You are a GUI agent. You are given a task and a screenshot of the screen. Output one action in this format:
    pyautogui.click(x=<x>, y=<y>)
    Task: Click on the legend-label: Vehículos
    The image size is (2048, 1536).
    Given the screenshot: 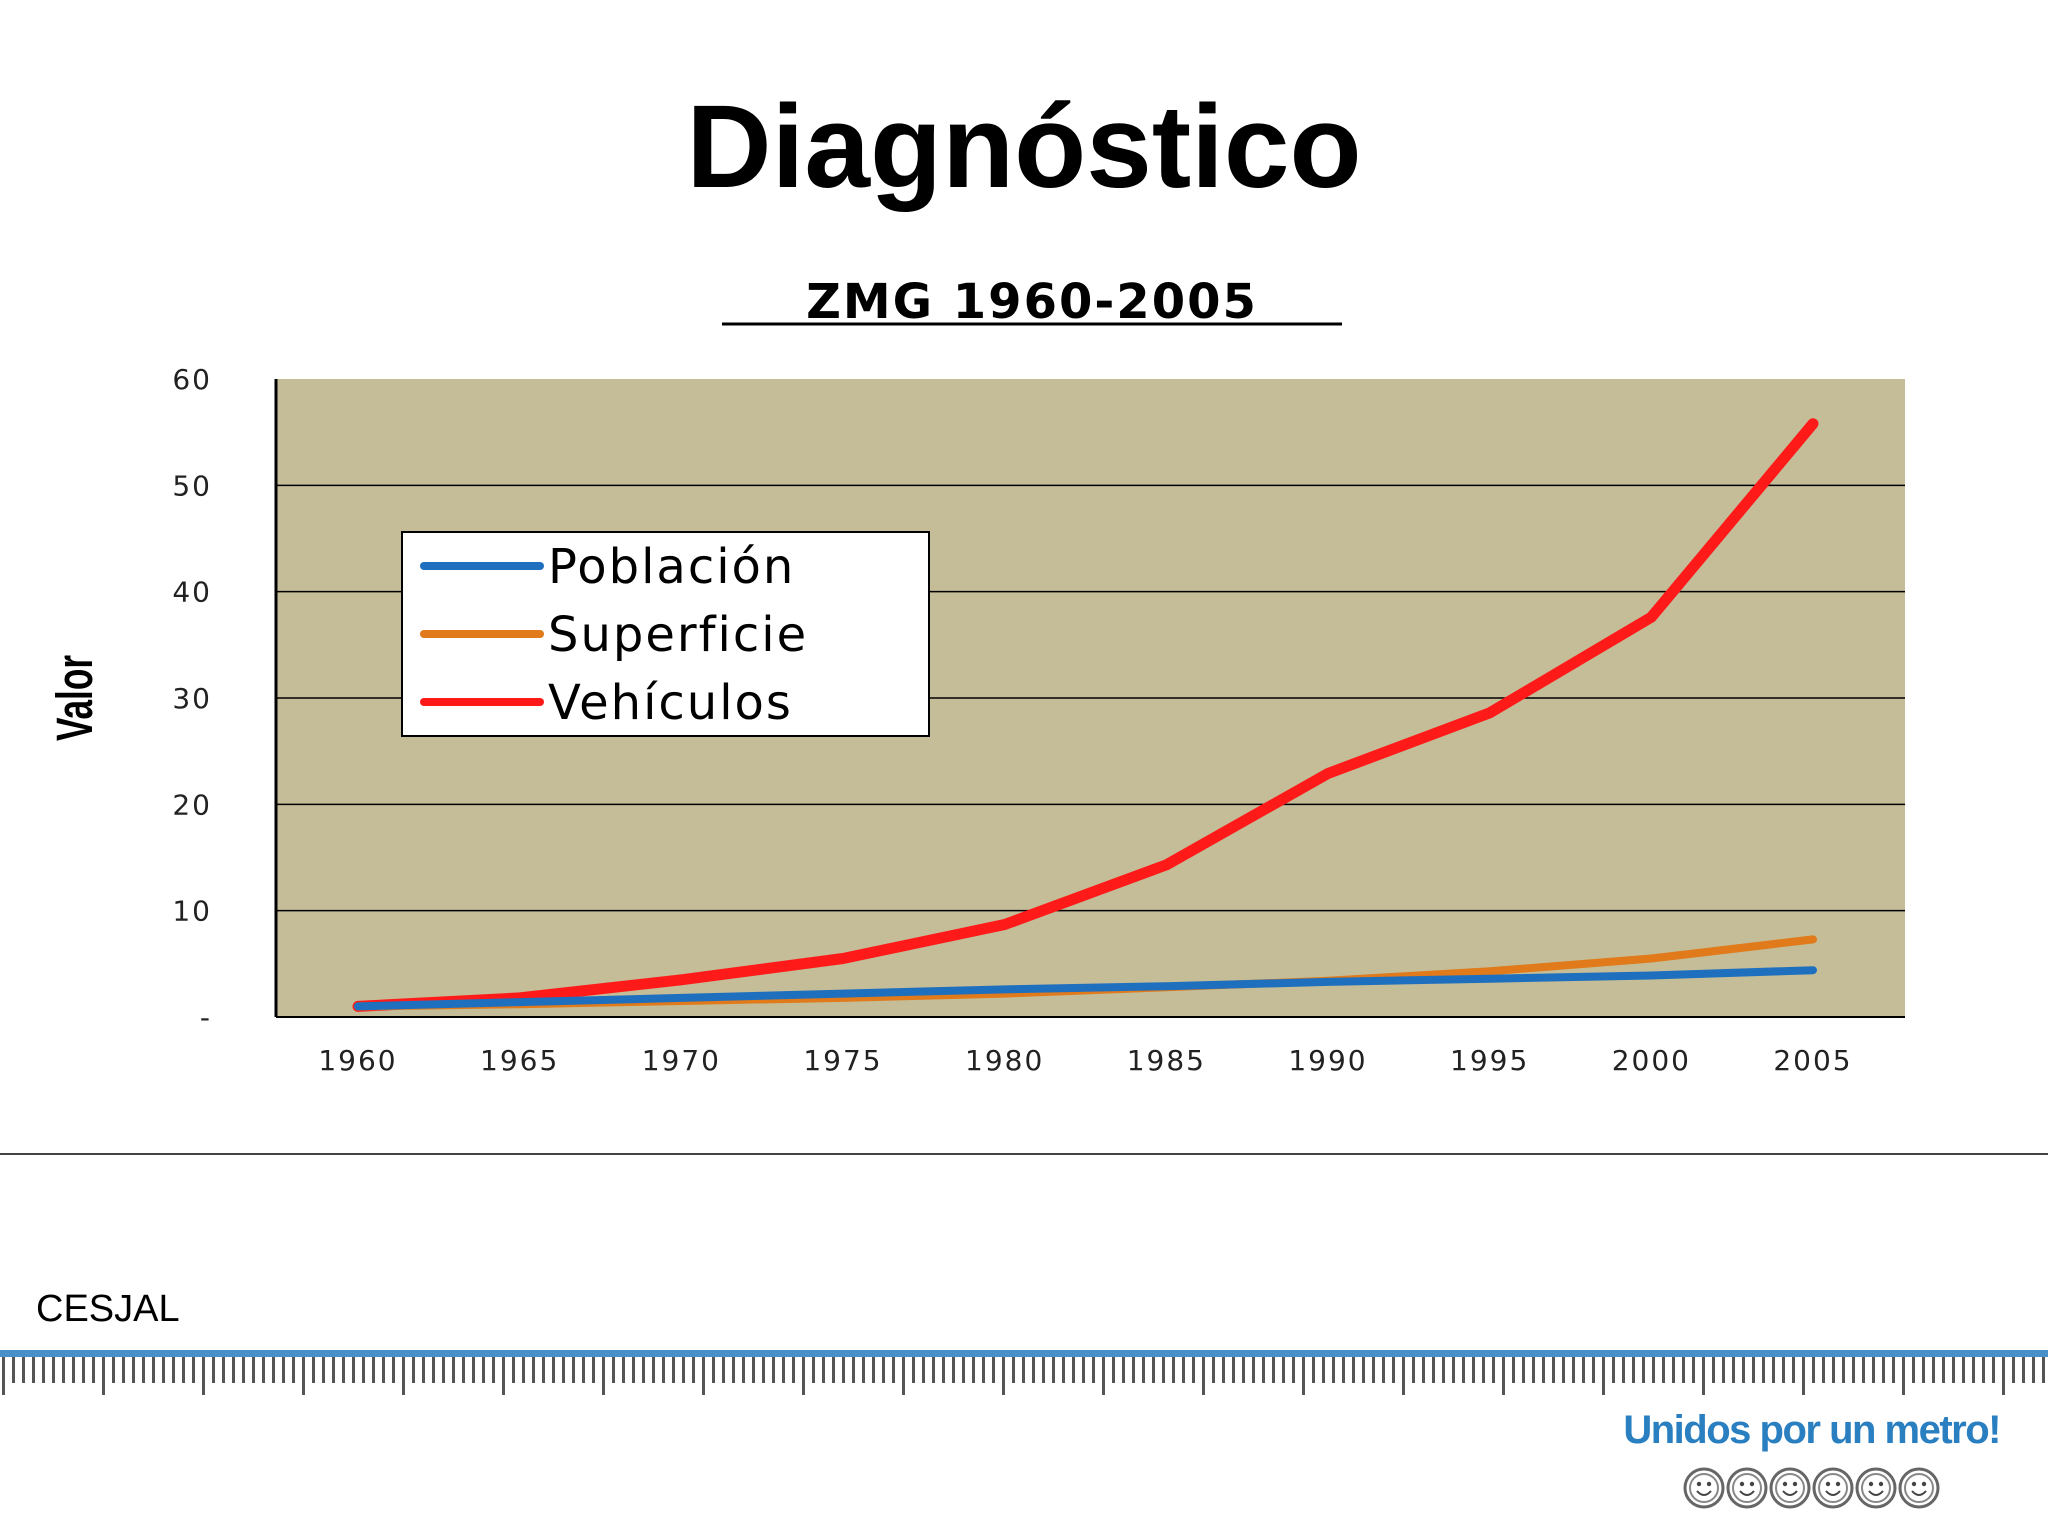 What is the action you would take?
    pyautogui.click(x=670, y=703)
    